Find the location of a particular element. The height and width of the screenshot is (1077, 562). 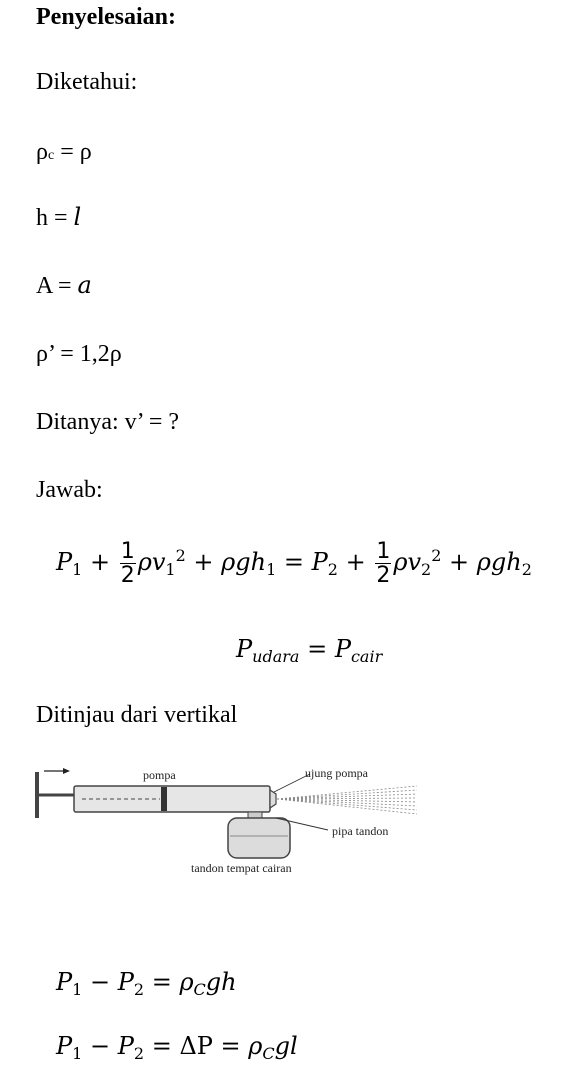

p1-sub: 1 is located at coordinates (77, 570).